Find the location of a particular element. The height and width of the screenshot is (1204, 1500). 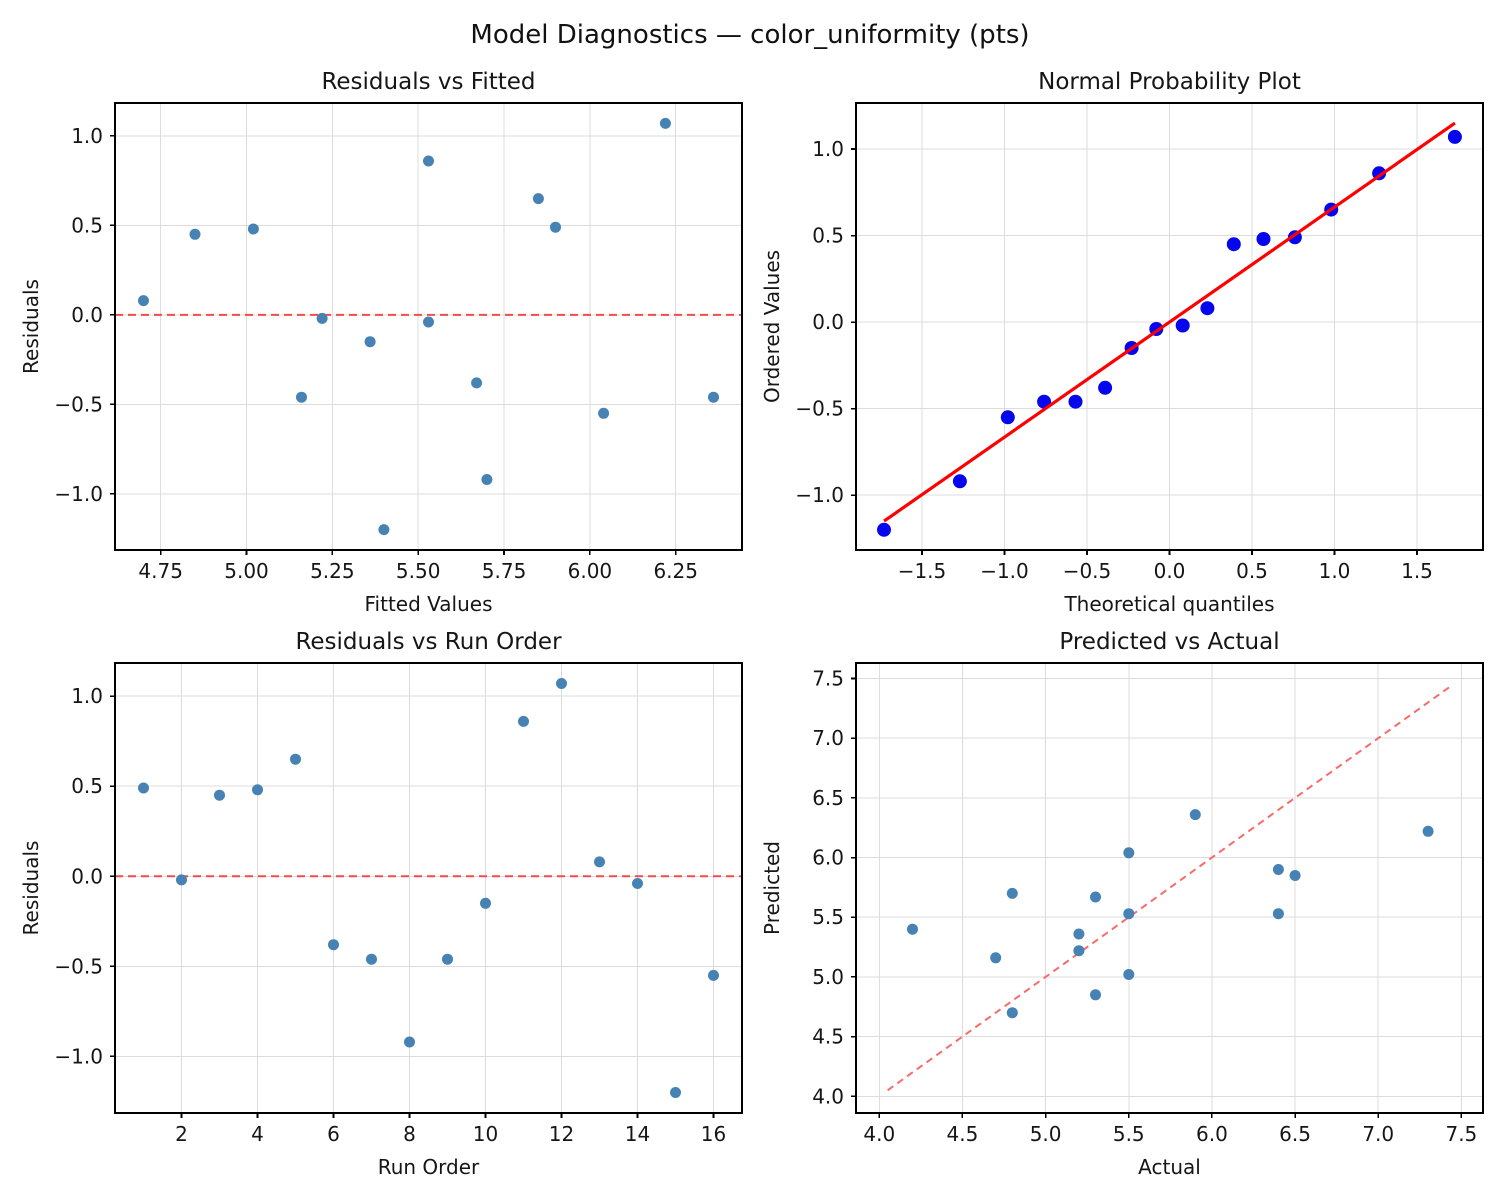

identity-line is located at coordinates (1170, 887).